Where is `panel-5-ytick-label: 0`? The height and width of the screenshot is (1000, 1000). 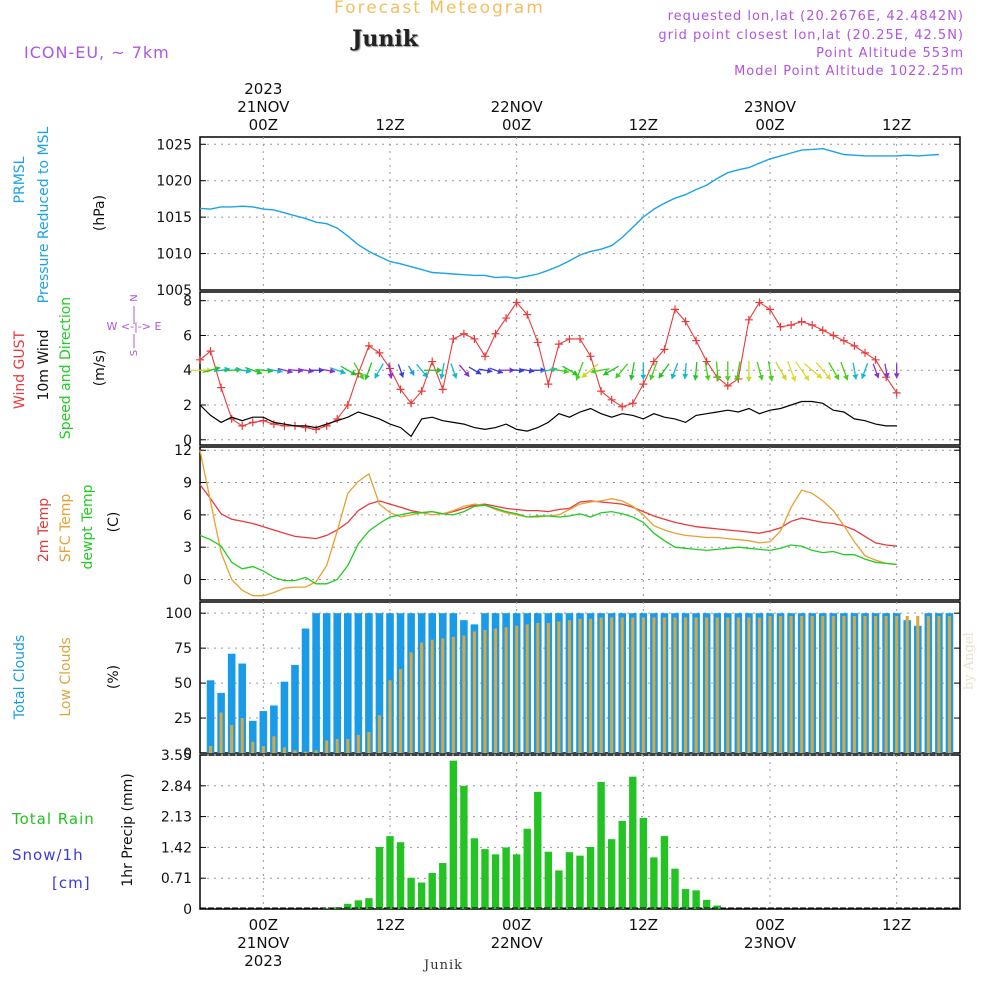 panel-5-ytick-label: 0 is located at coordinates (187, 910).